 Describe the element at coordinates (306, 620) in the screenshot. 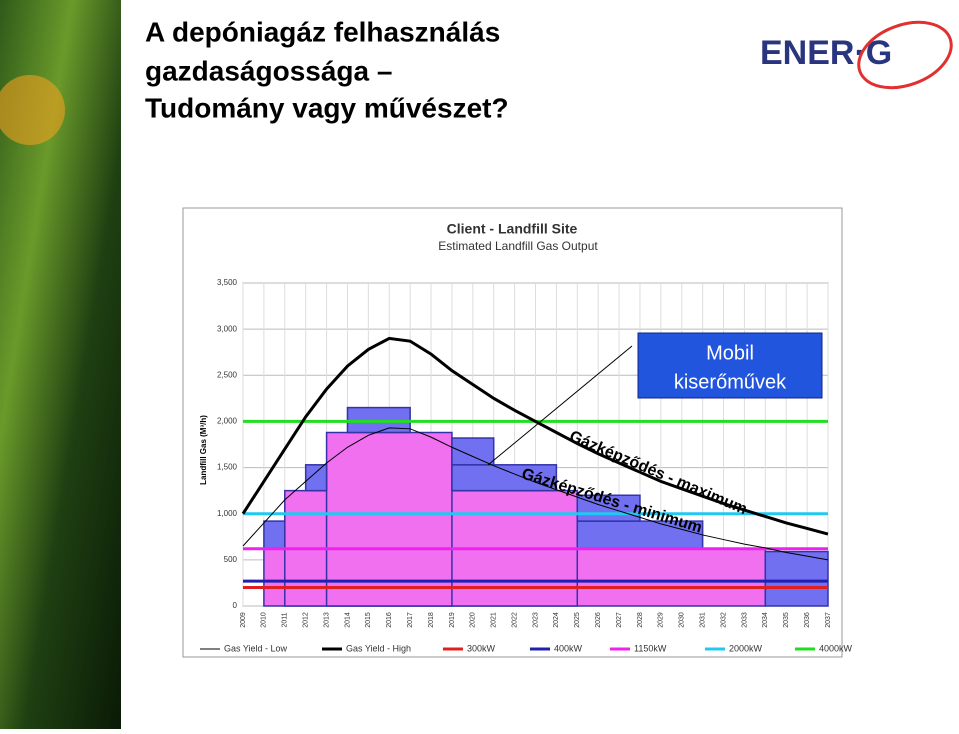

I see `x-tick-label: 2012` at that location.